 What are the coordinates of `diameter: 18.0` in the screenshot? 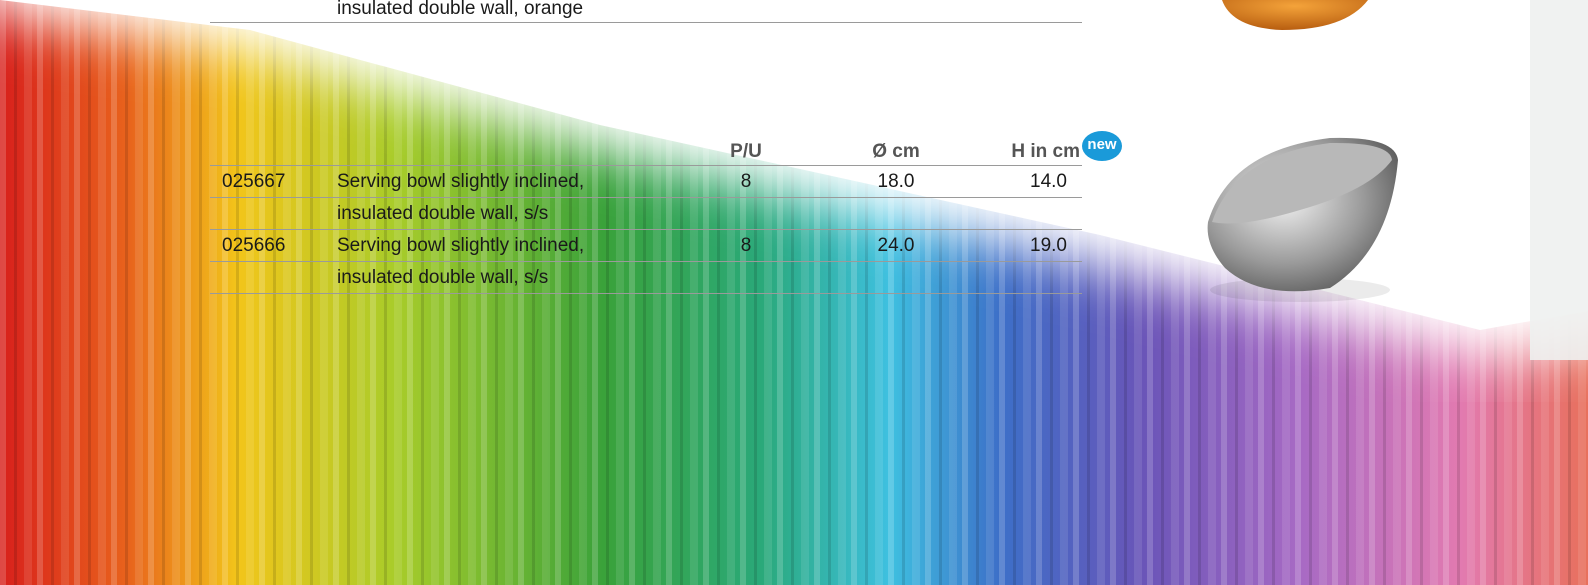 It's located at (896, 181).